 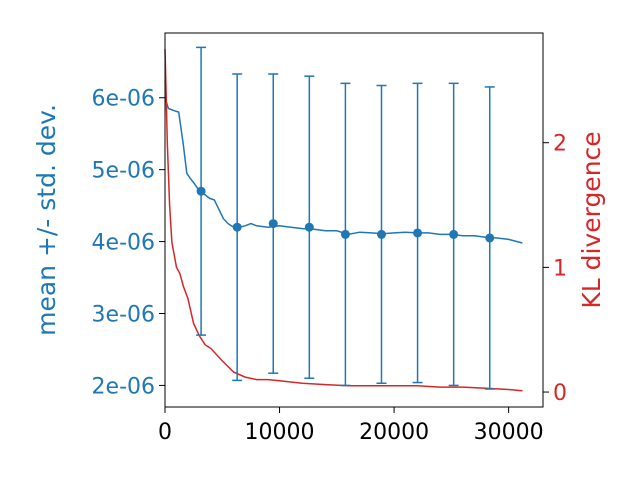 I want to click on y-right-tick-label: 1, so click(x=560, y=268).